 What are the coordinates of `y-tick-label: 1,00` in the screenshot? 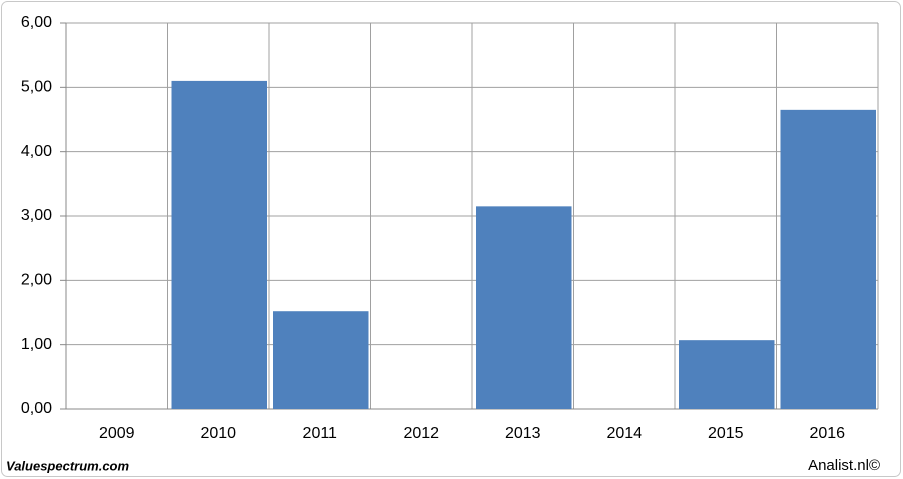 It's located at (36, 344).